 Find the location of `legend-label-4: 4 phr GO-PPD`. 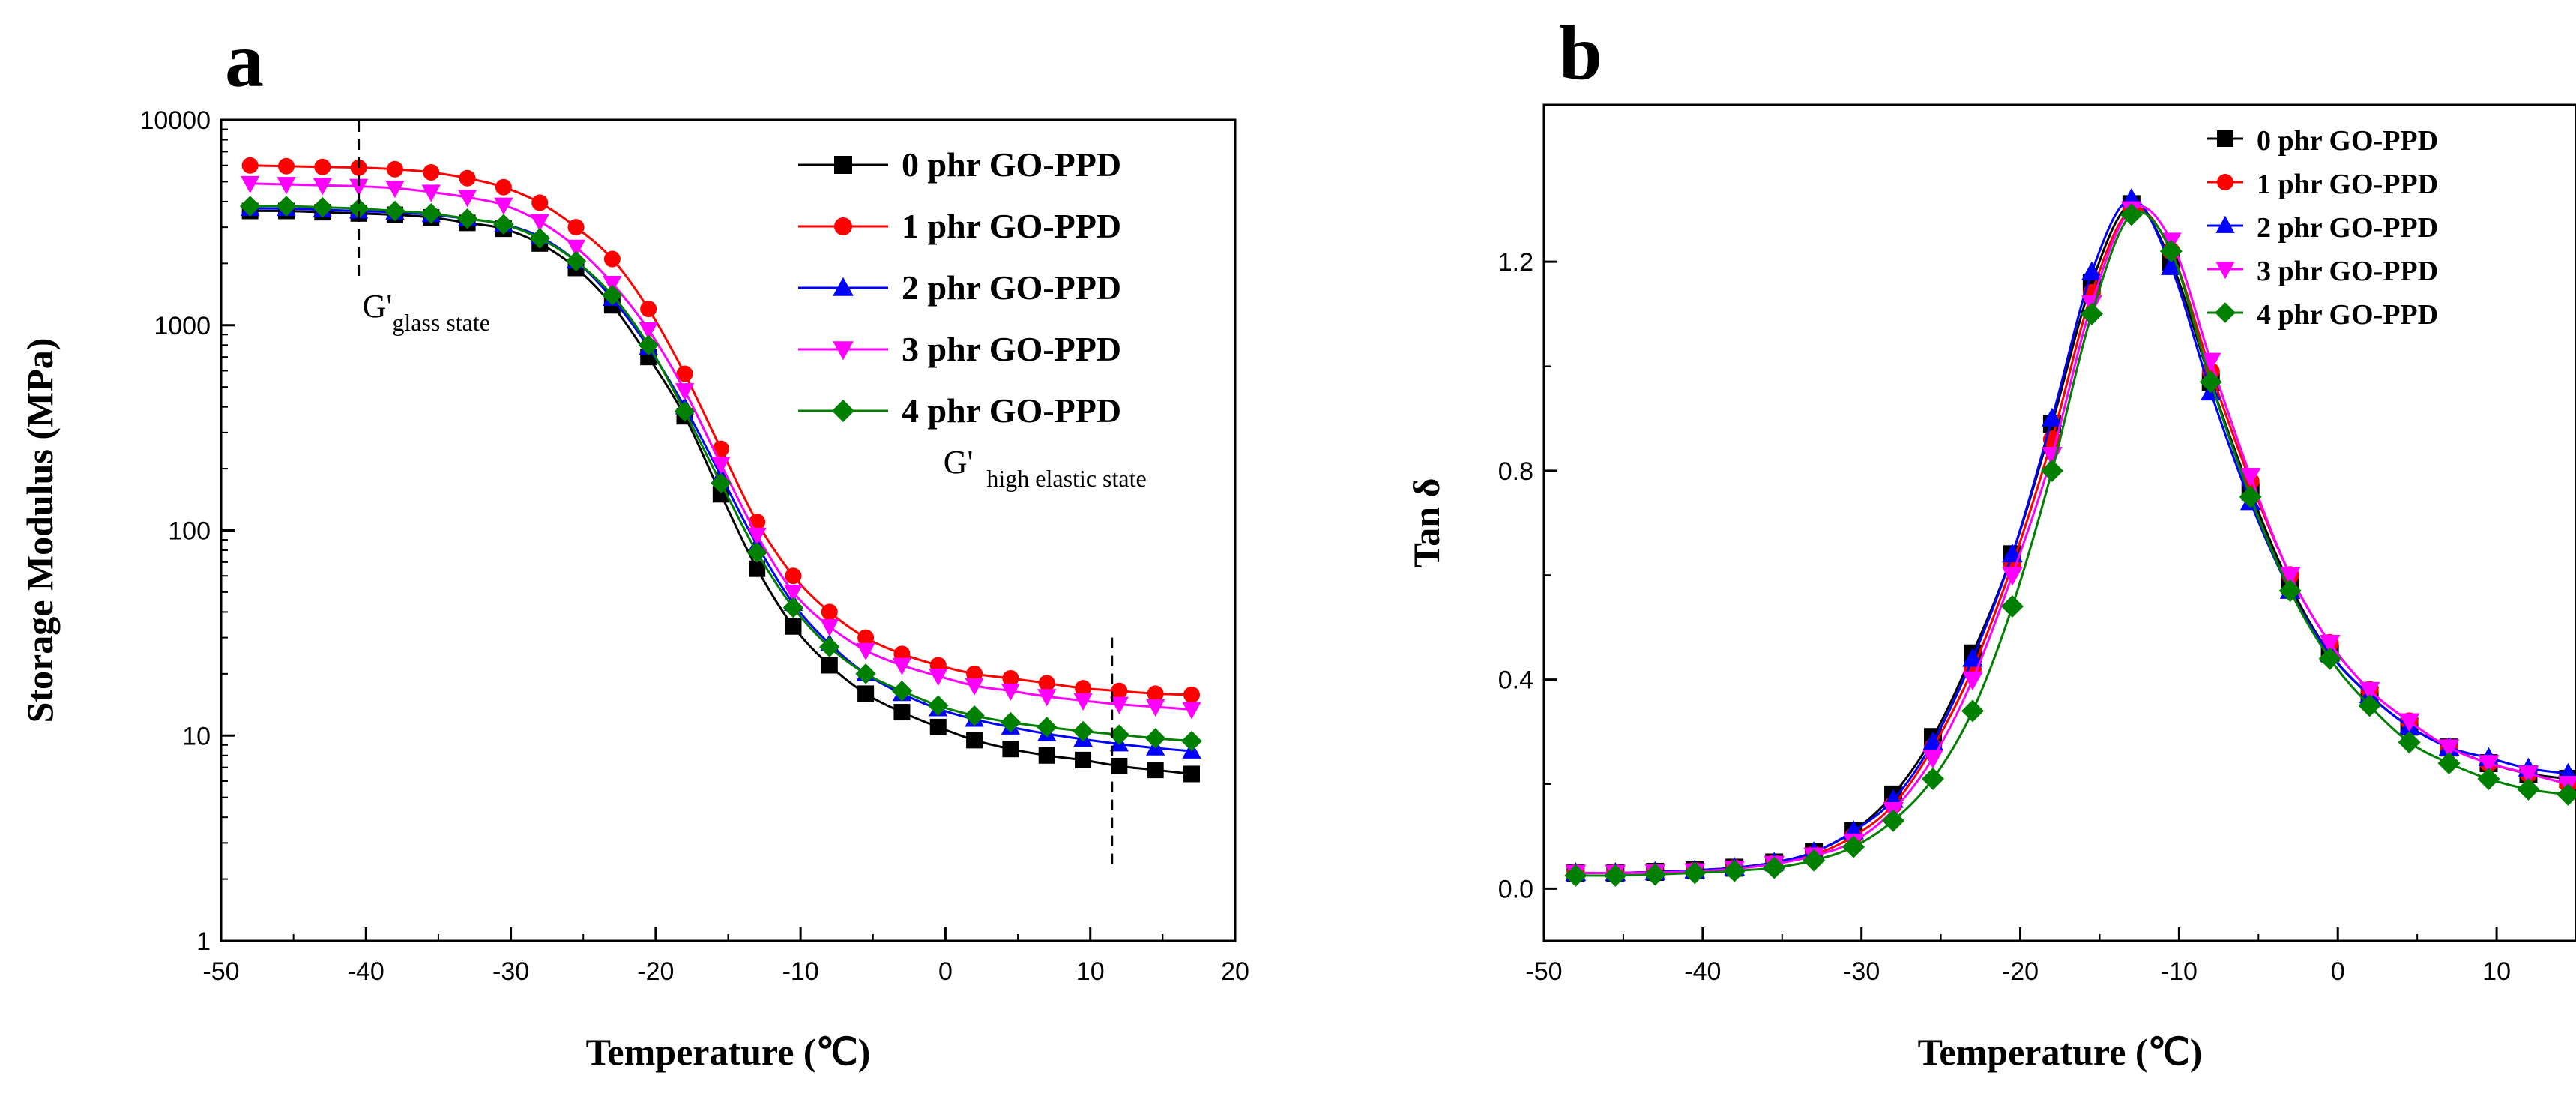

legend-label-4: 4 phr GO-PPD is located at coordinates (1012, 410).